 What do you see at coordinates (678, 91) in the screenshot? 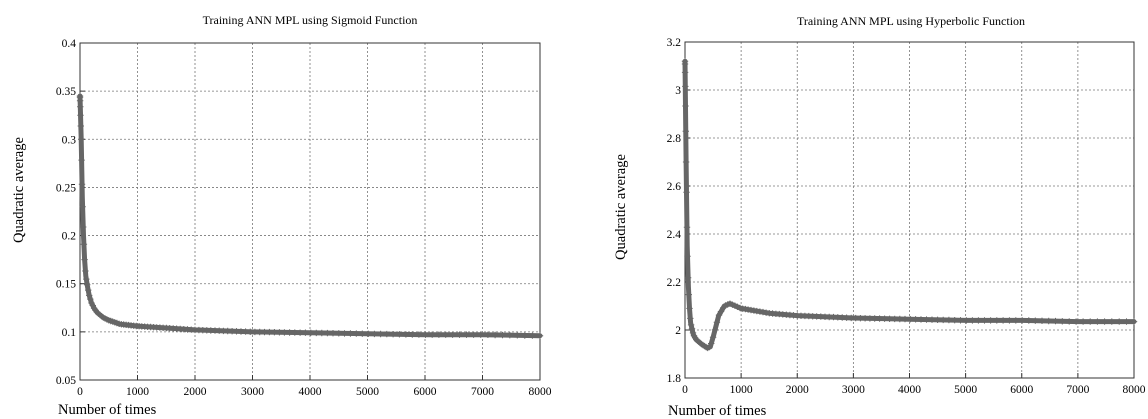
I see `y-tick-label: 3` at bounding box center [678, 91].